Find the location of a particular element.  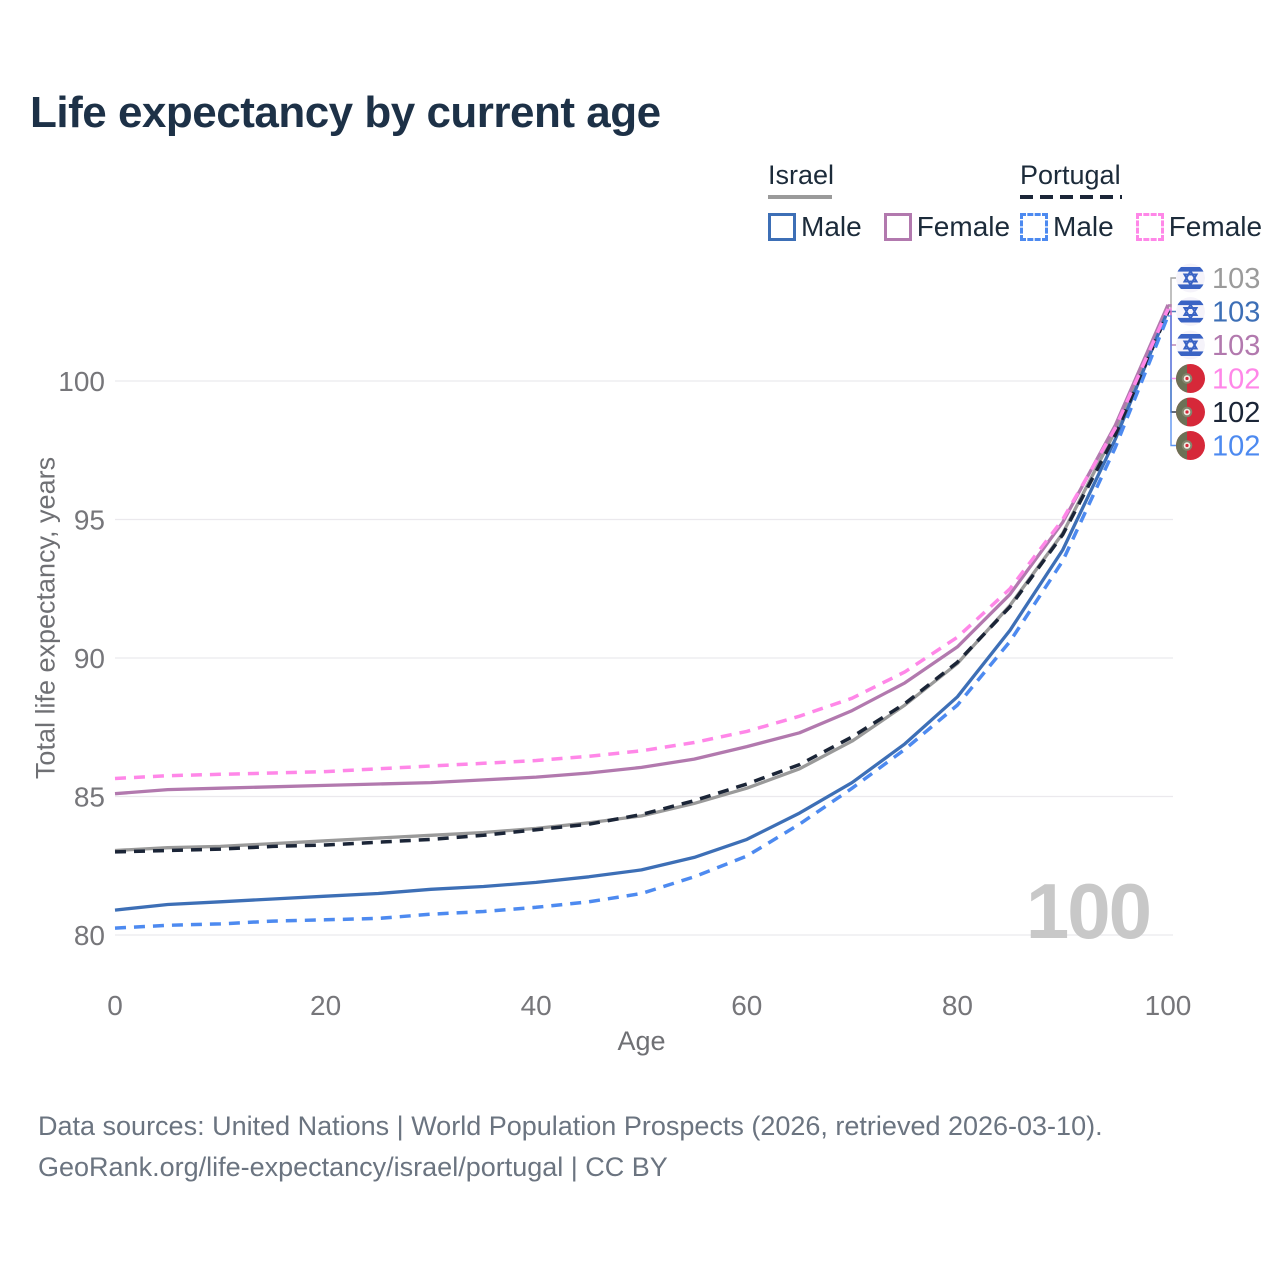

x-tick-label: 20 is located at coordinates (325, 1005).